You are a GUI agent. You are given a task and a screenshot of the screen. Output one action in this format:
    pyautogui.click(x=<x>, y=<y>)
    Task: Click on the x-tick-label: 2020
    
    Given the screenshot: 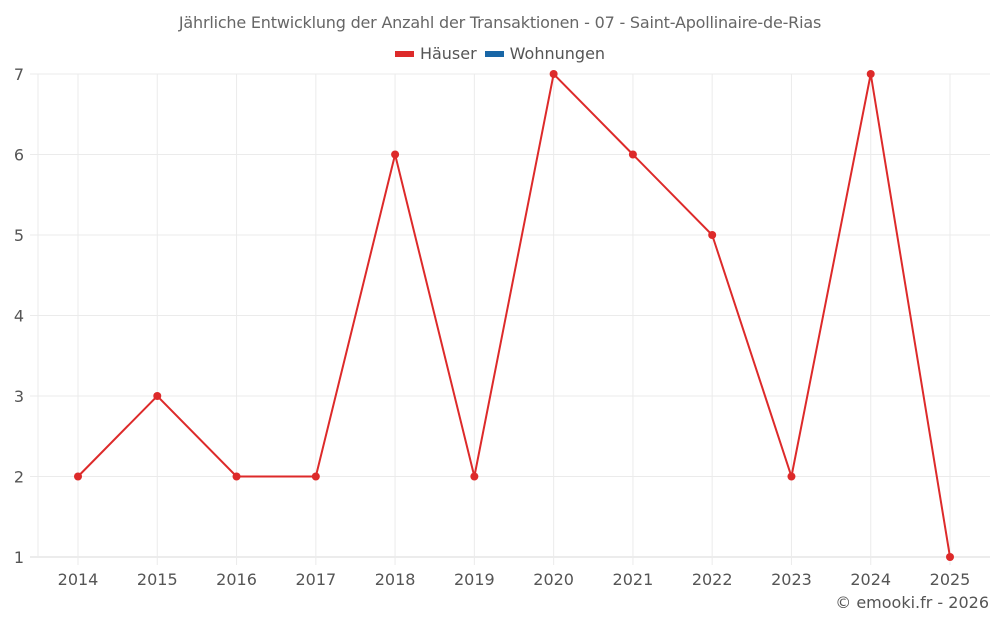 What is the action you would take?
    pyautogui.click(x=553, y=579)
    